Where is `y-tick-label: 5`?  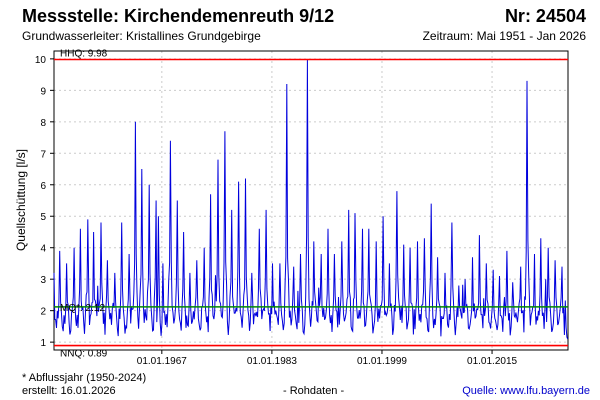
y-tick-label: 5 is located at coordinates (43, 217).